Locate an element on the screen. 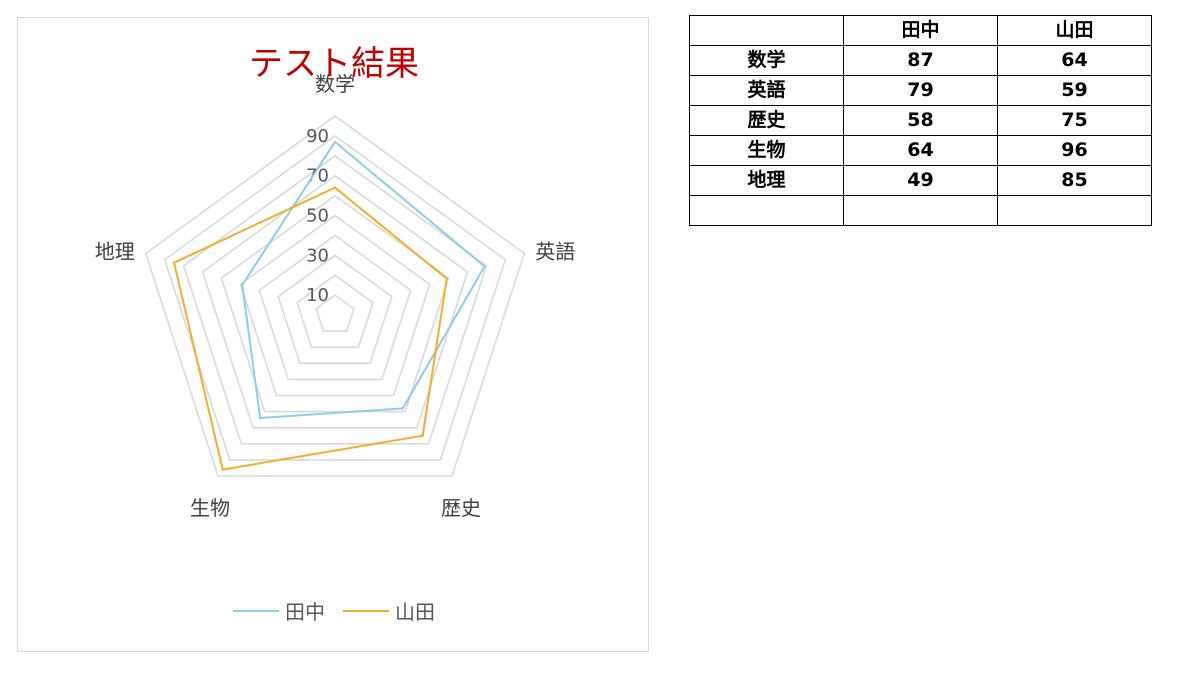  category-label: 英語 is located at coordinates (555, 252).